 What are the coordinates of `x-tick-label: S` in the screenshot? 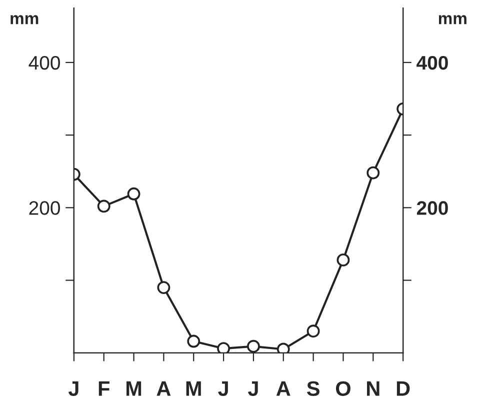 It's located at (313, 388).